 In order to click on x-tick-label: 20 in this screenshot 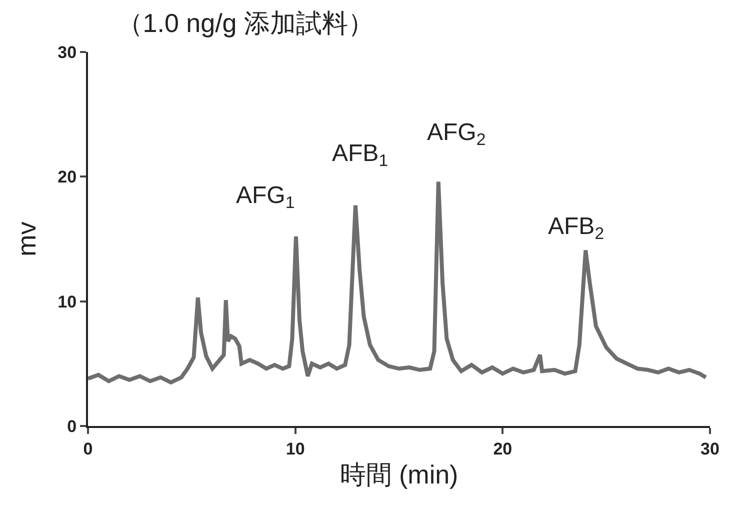, I will do `click(502, 448)`.